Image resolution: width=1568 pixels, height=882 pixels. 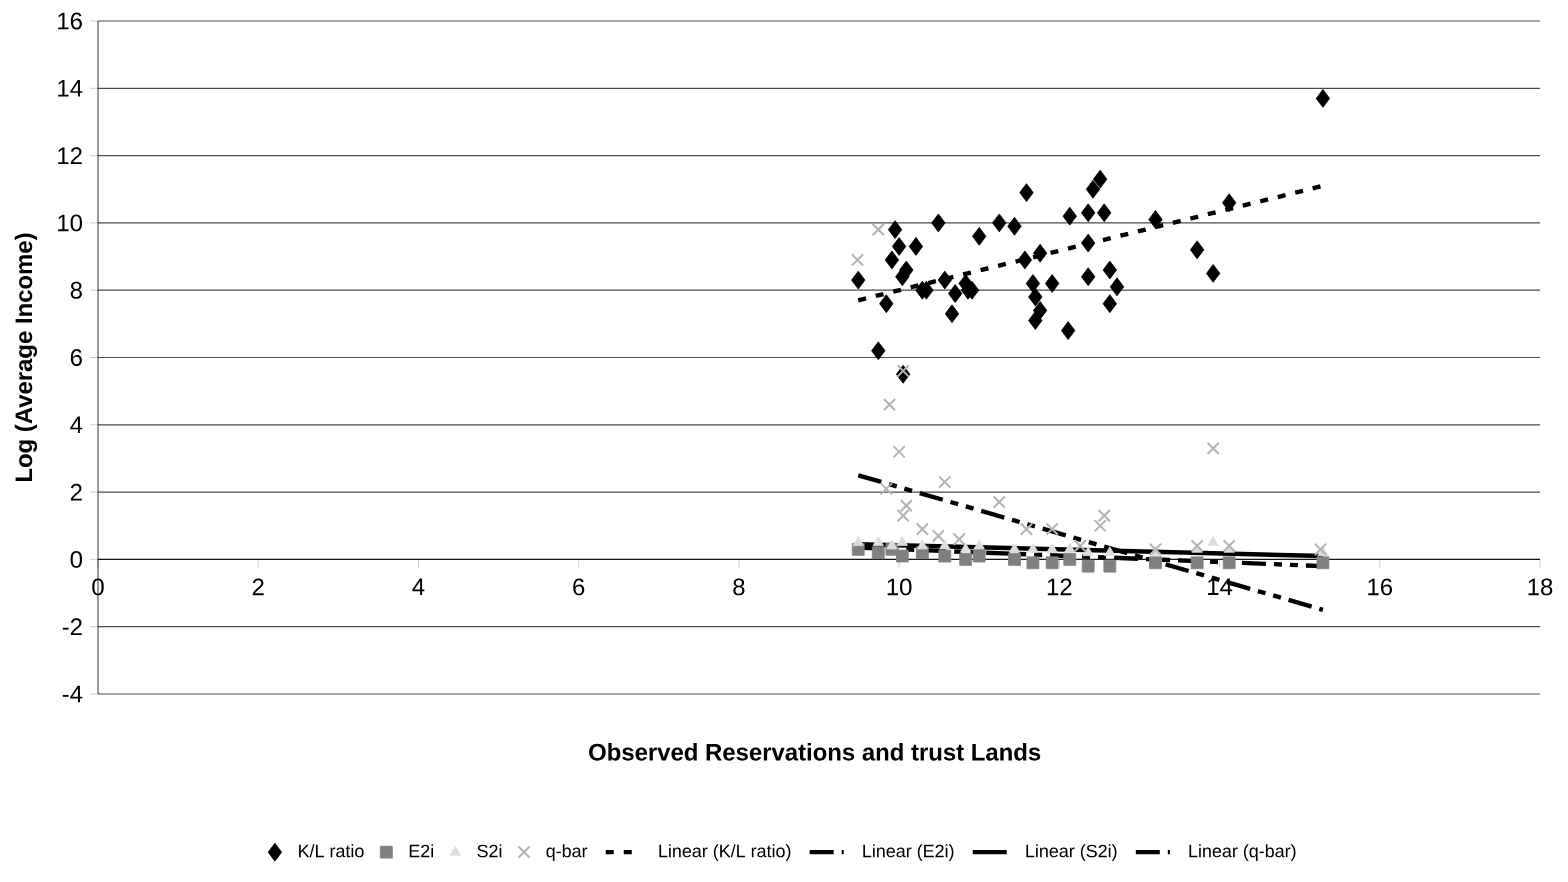 I want to click on y-tick-label: 14, so click(x=70, y=88).